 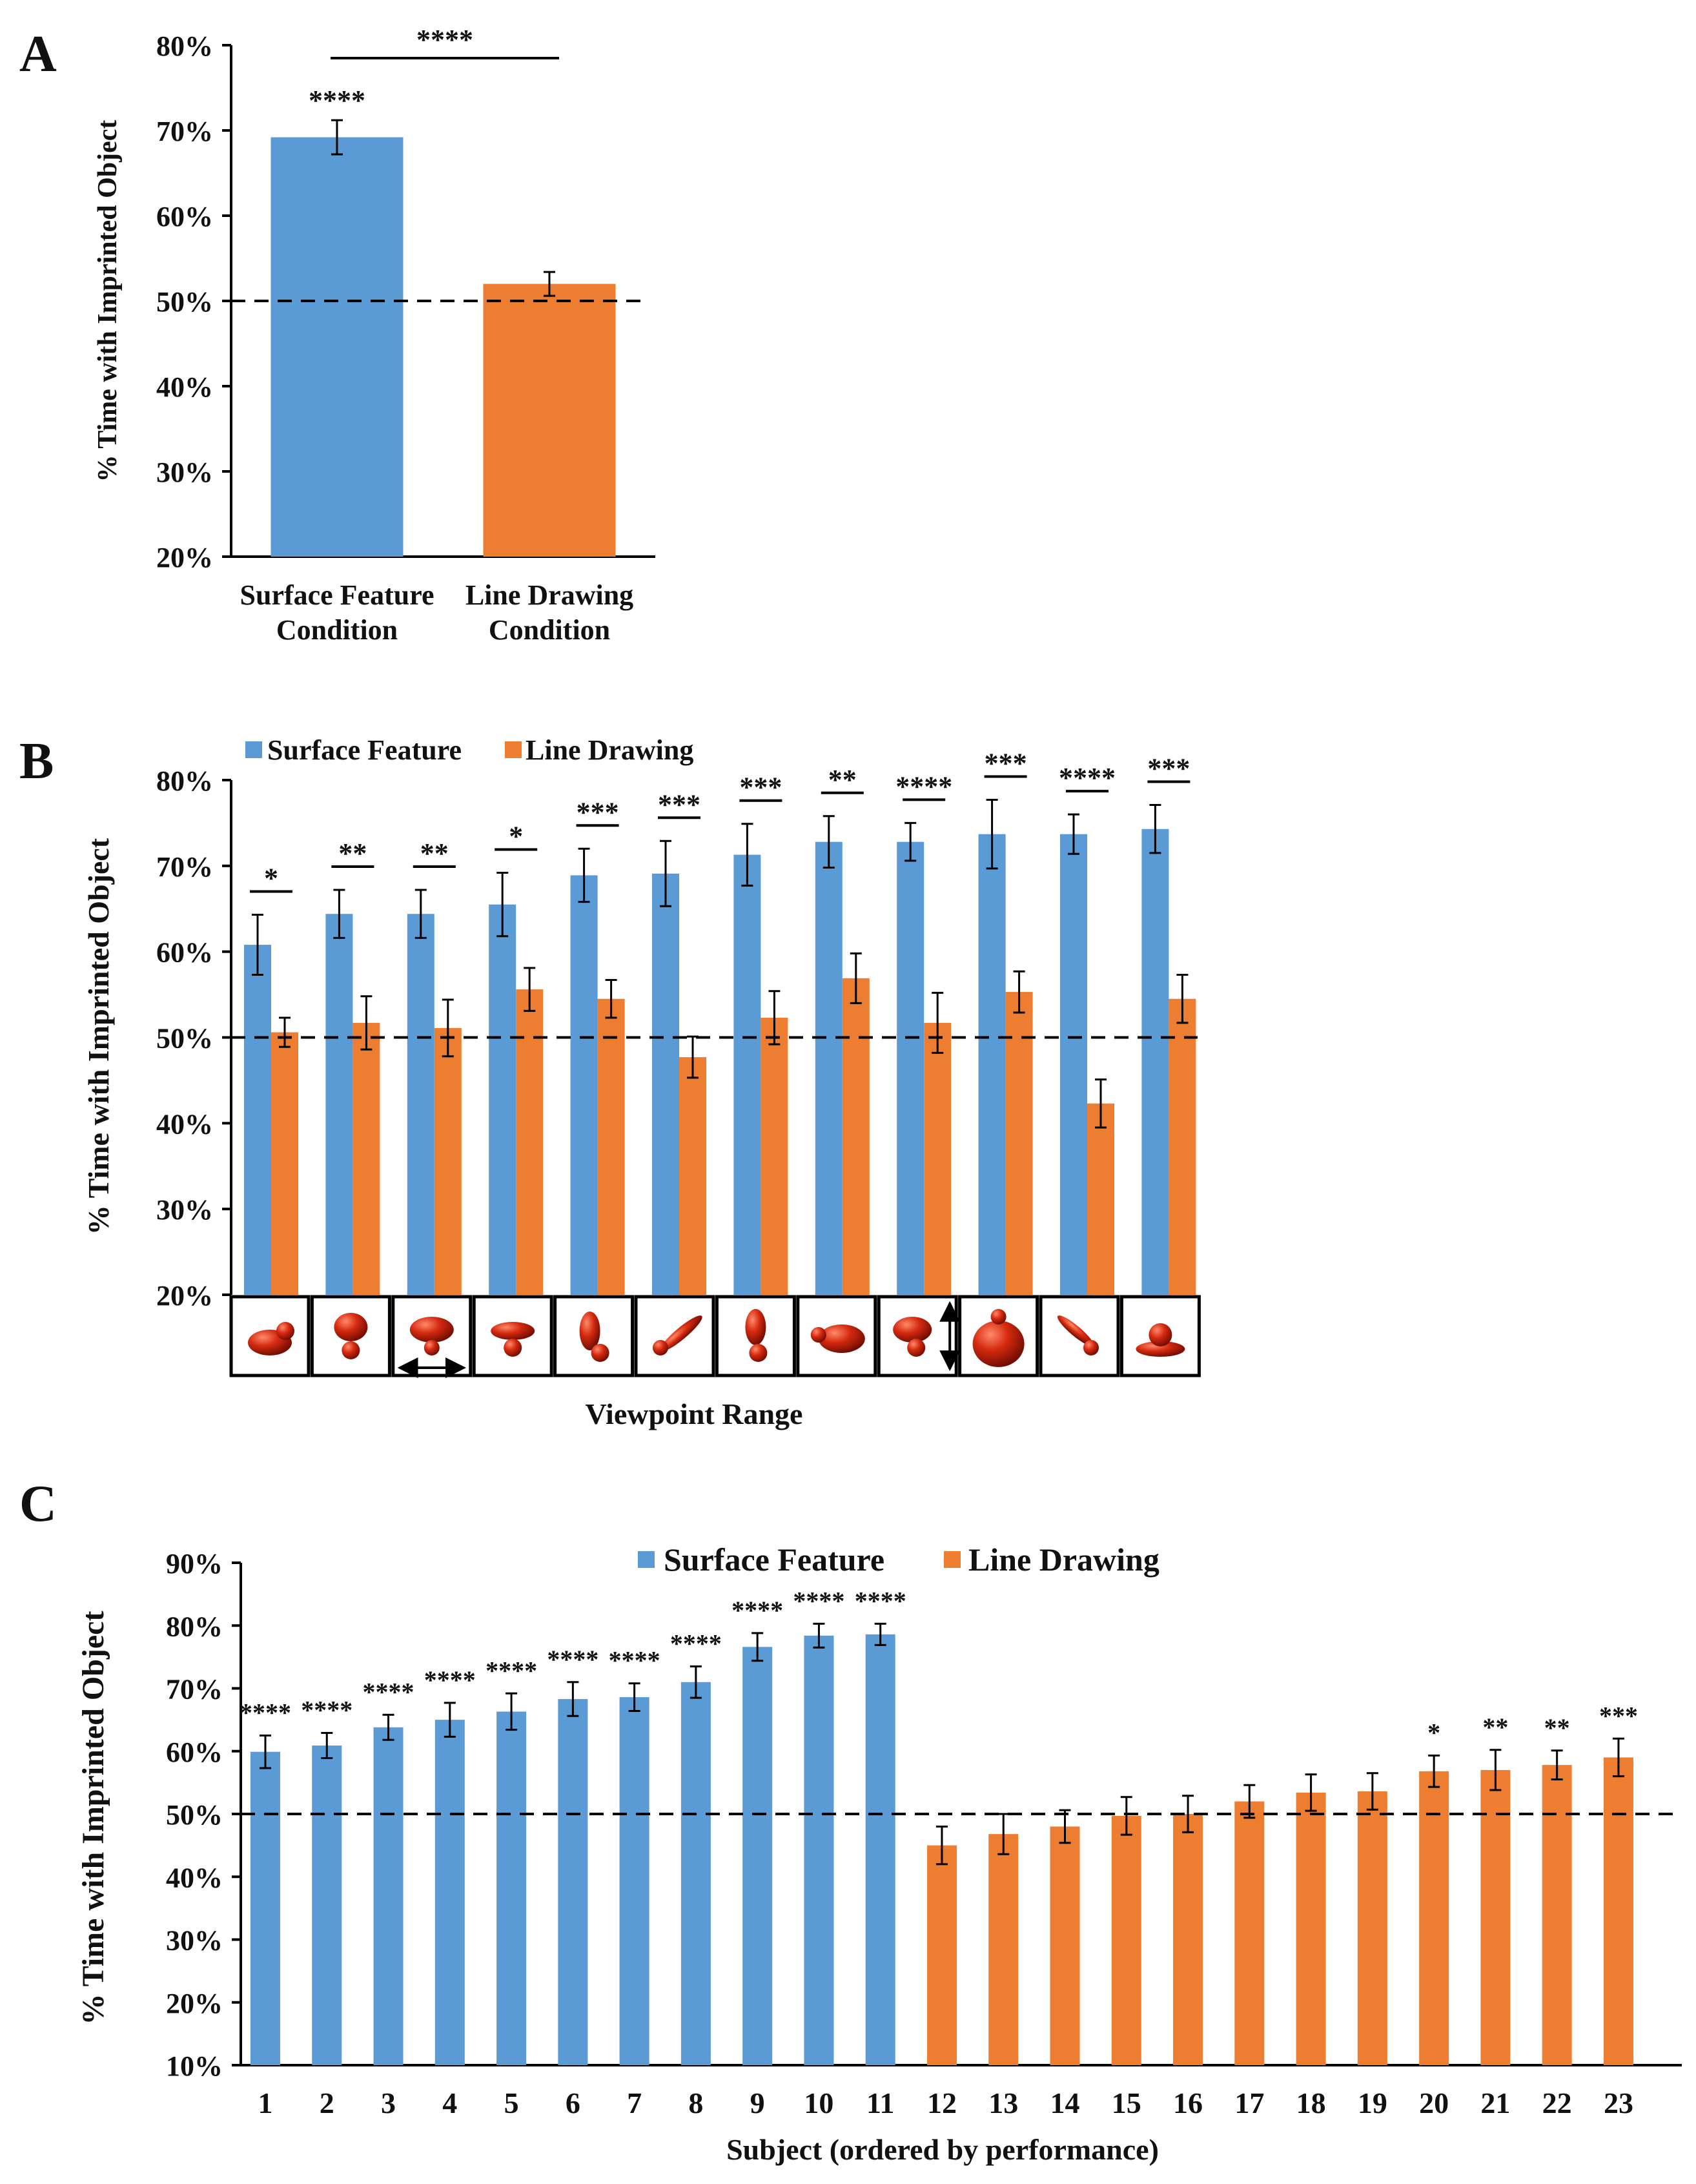 I want to click on panel-label-b: B, so click(x=36, y=761).